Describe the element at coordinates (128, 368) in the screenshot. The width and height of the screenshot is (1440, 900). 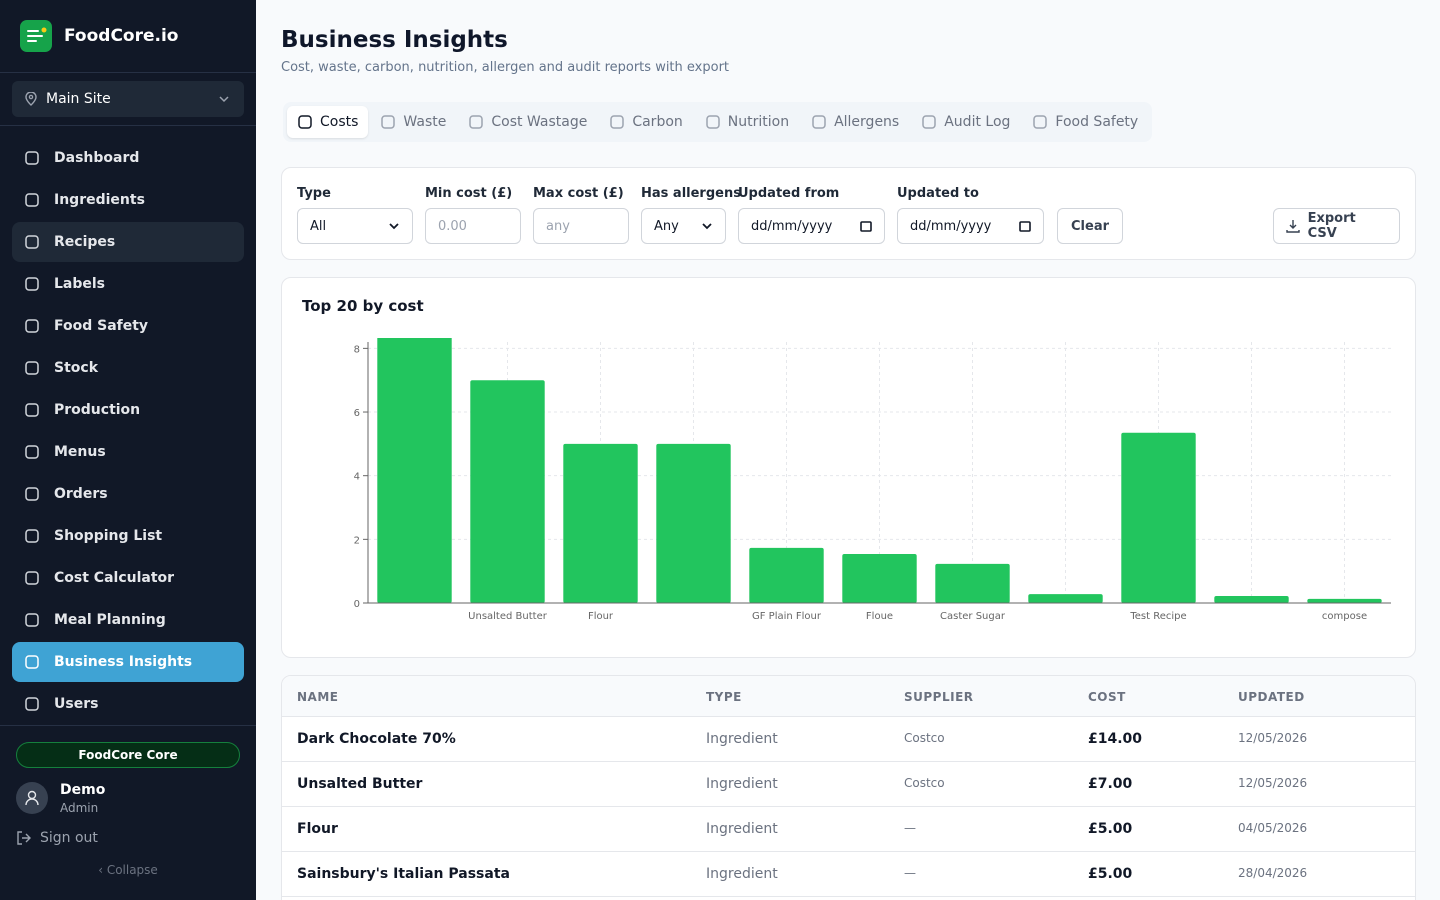
I see `nav-item: Stock` at that location.